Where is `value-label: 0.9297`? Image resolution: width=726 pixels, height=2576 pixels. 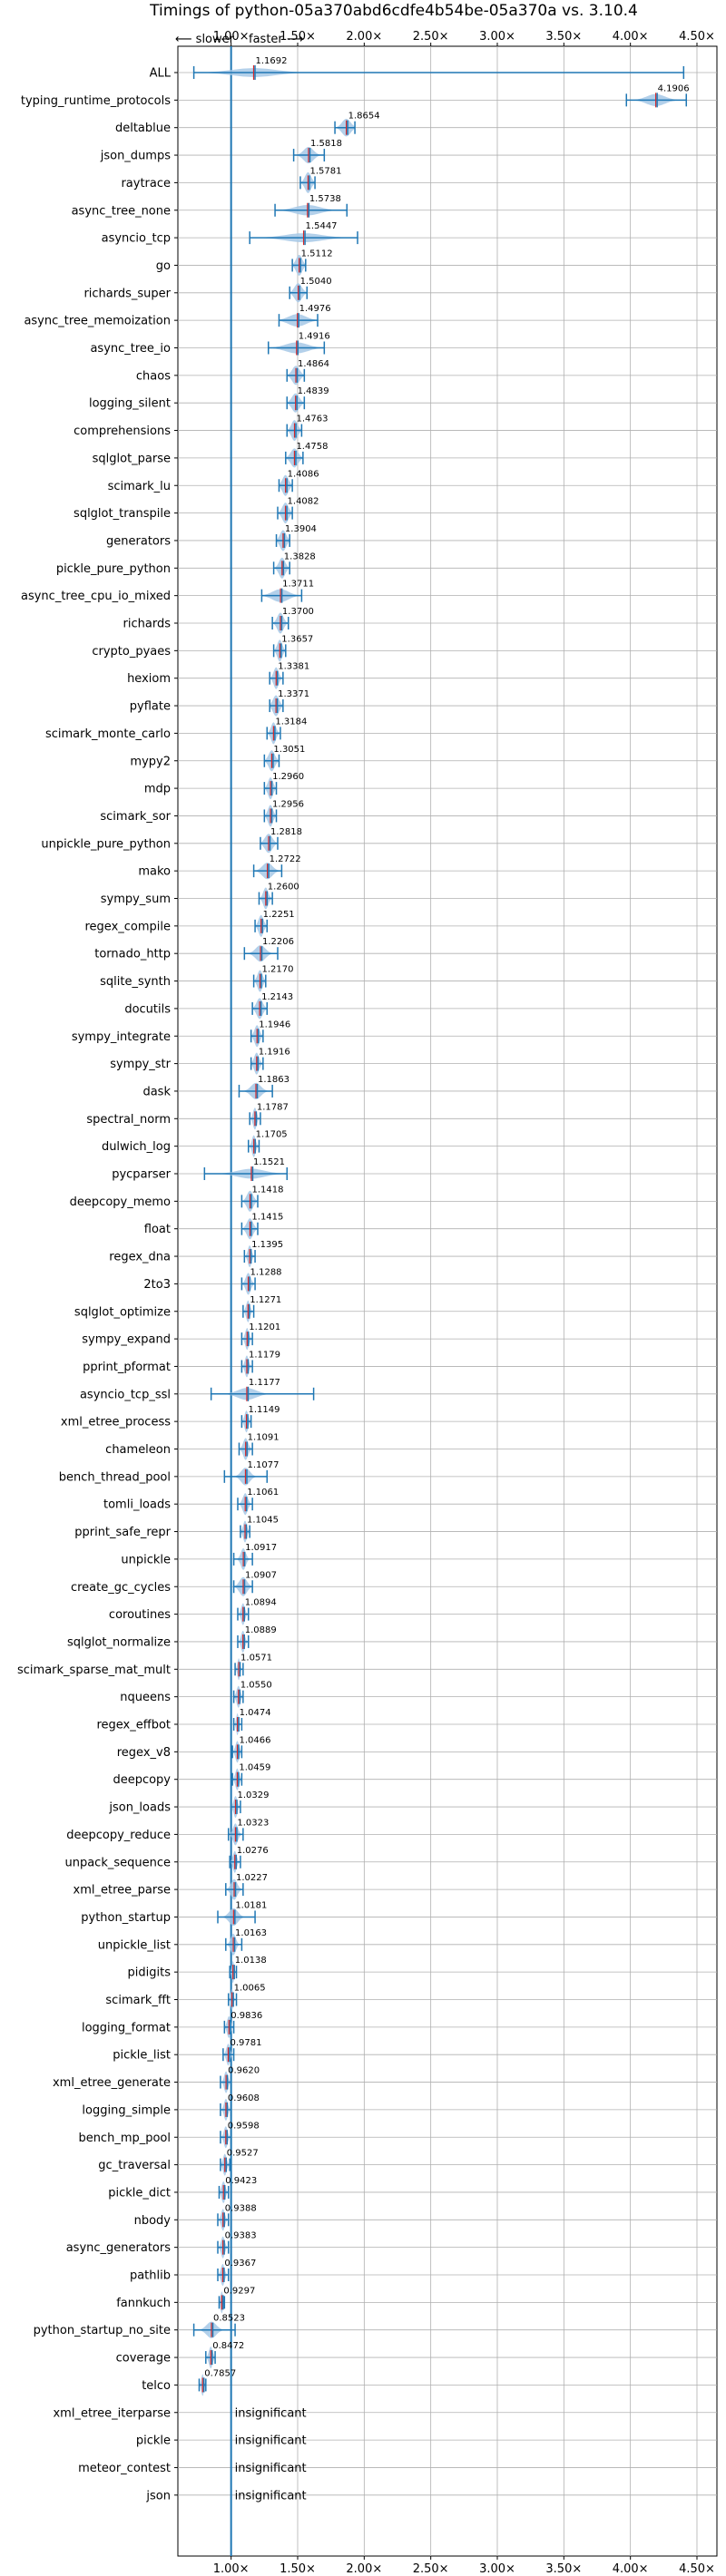
value-label: 0.9297 is located at coordinates (239, 2291).